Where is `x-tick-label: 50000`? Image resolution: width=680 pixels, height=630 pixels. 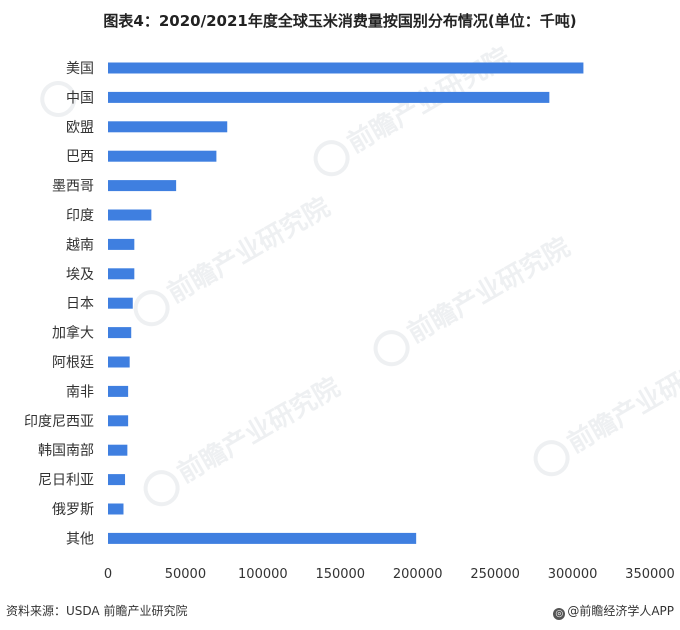 x-tick-label: 50000 is located at coordinates (185, 574).